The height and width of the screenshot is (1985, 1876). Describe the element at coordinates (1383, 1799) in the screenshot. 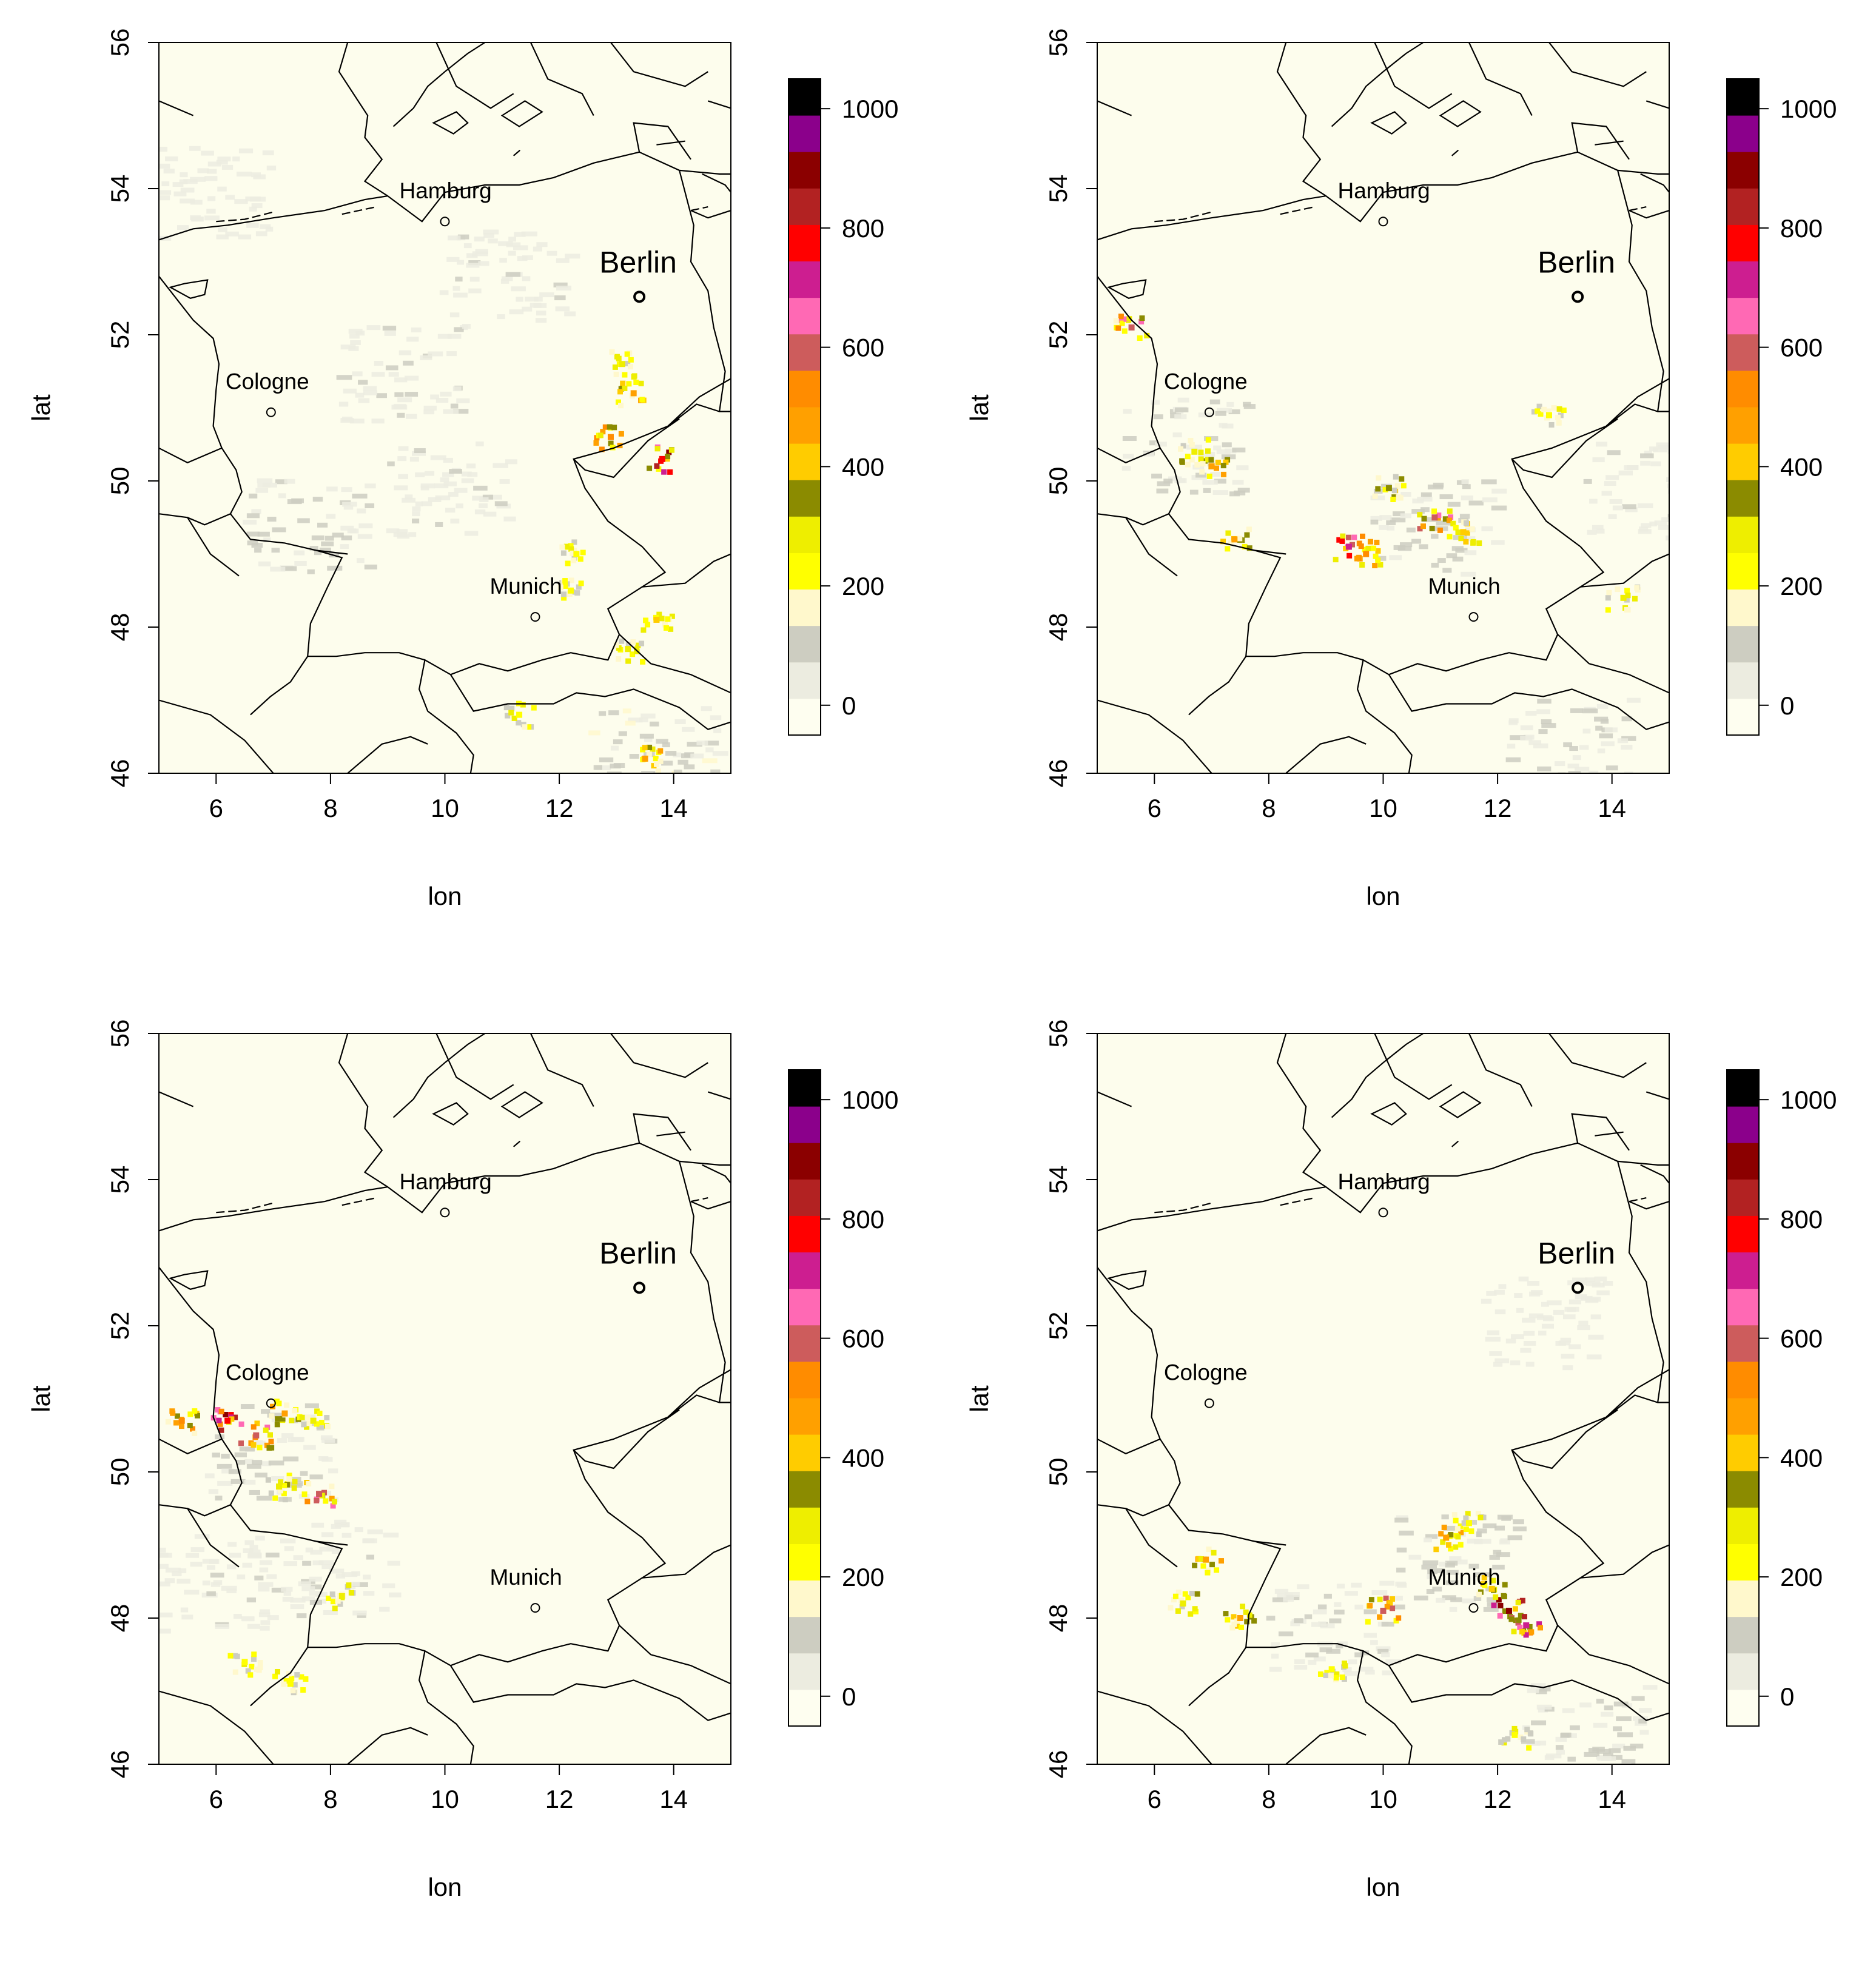

I see `x-tick-label: 10` at that location.